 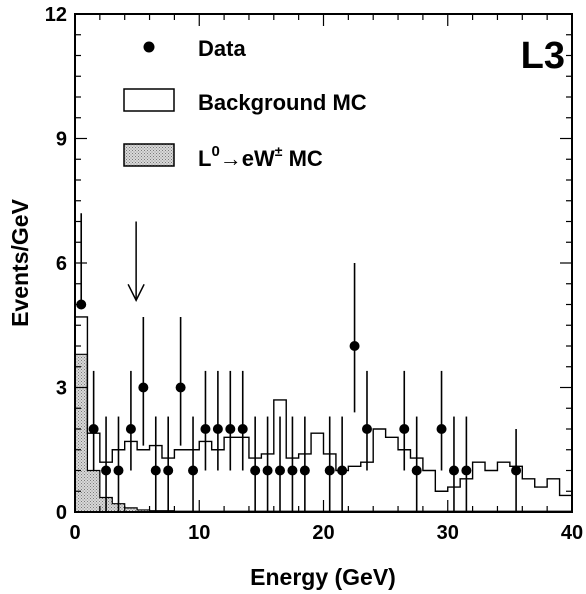 What do you see at coordinates (302, 158) in the screenshot?
I see `legend-signal-mc: MC` at bounding box center [302, 158].